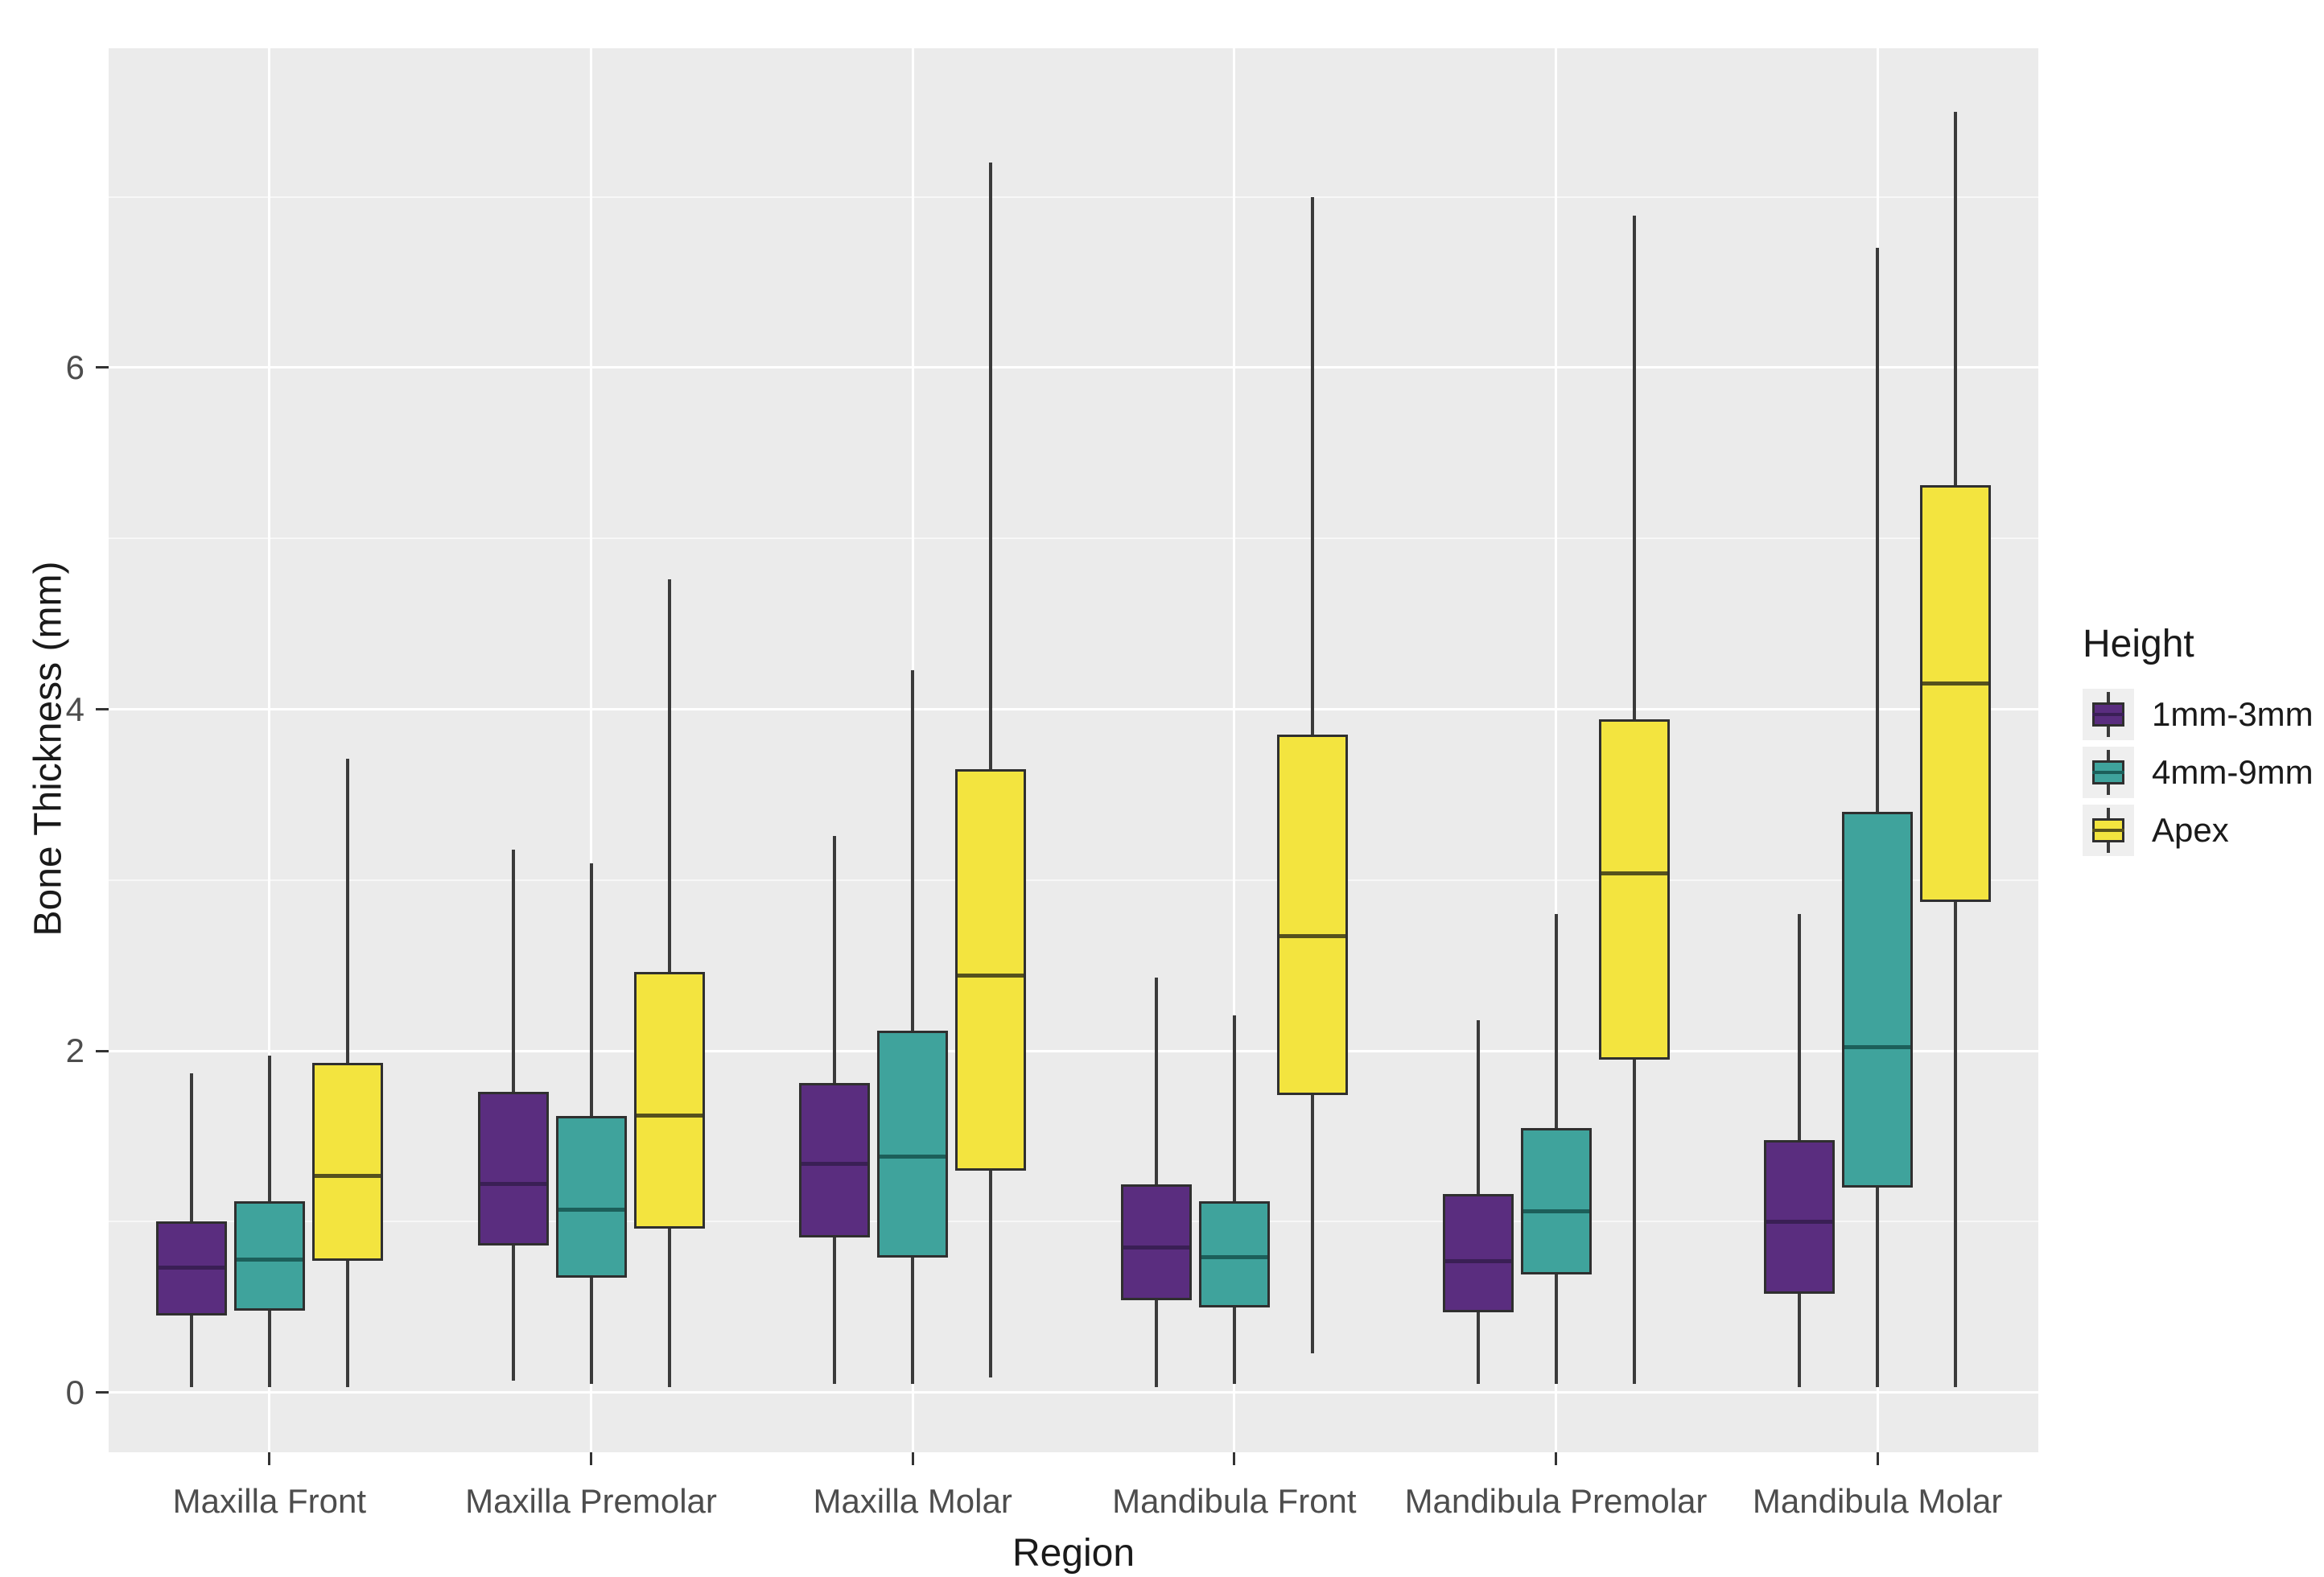 This screenshot has height=1577, width=2324. Describe the element at coordinates (74, 1050) in the screenshot. I see `y-tick-label: 2` at that location.